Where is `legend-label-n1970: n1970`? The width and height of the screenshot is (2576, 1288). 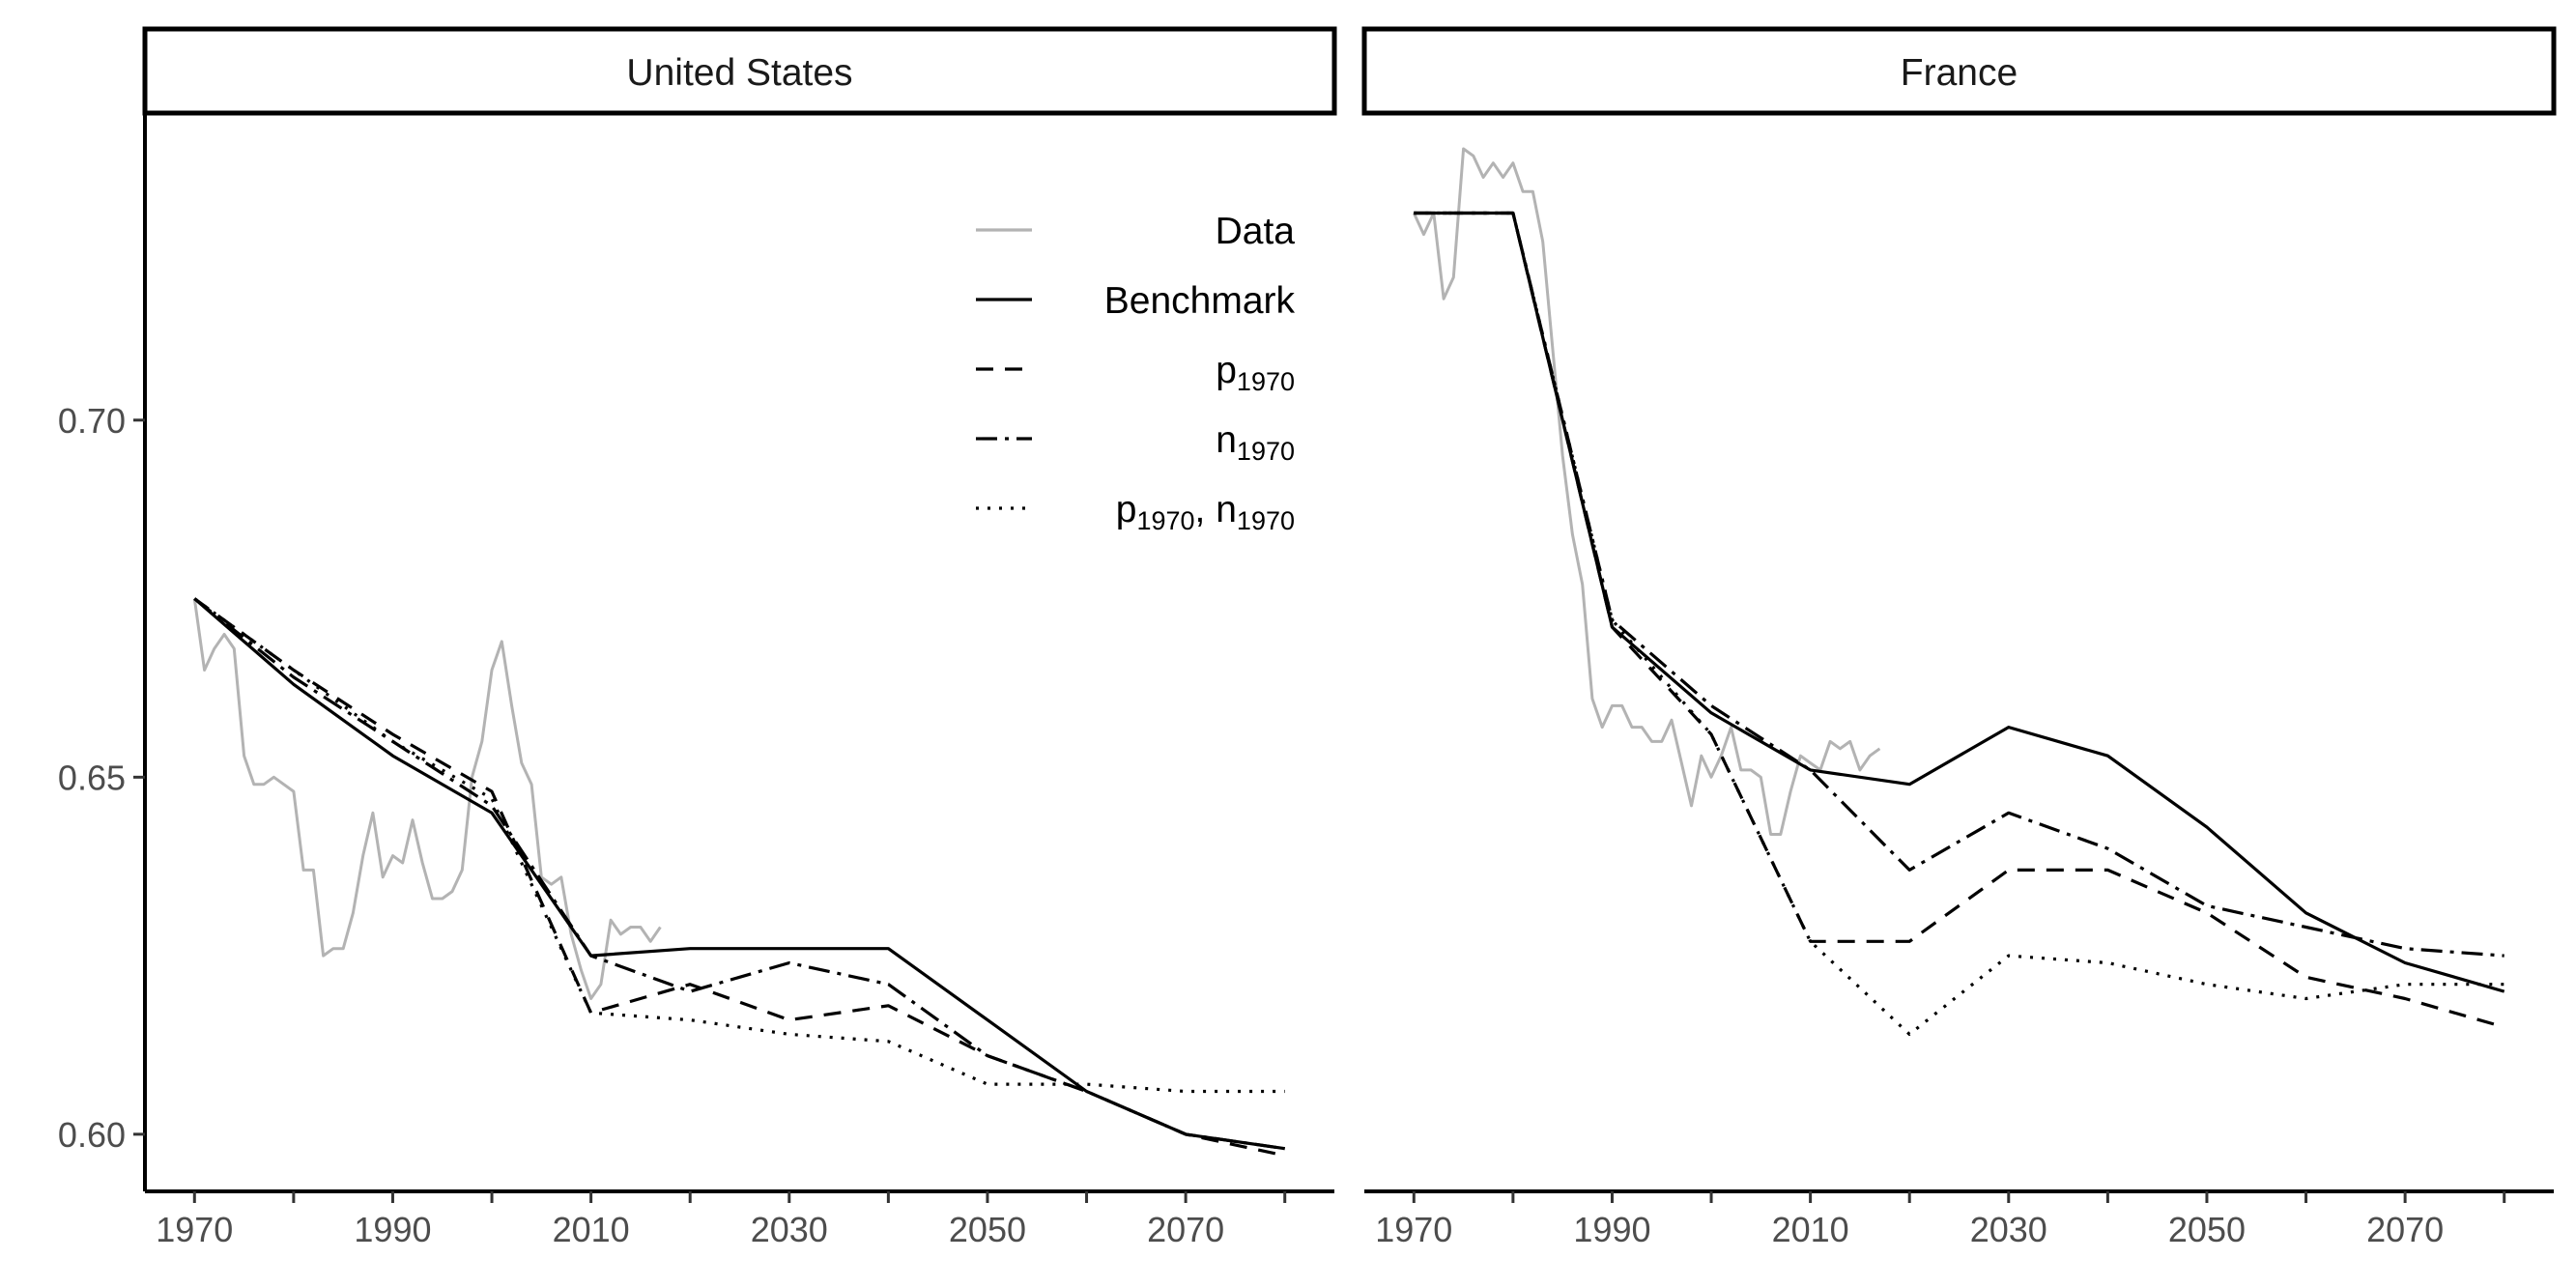 legend-label-n1970: n1970 is located at coordinates (1256, 443).